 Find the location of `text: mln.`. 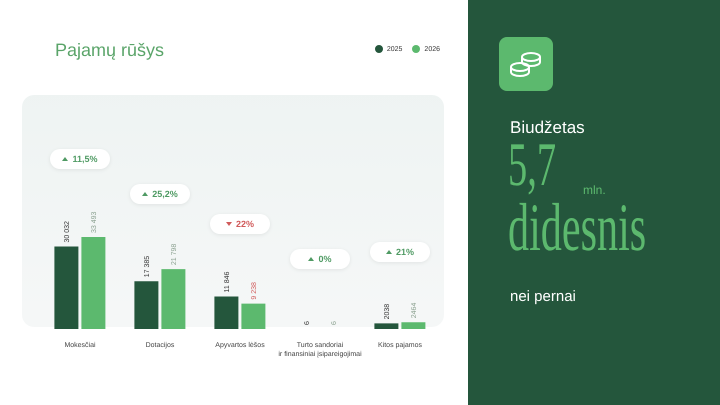

text: mln. is located at coordinates (594, 190).